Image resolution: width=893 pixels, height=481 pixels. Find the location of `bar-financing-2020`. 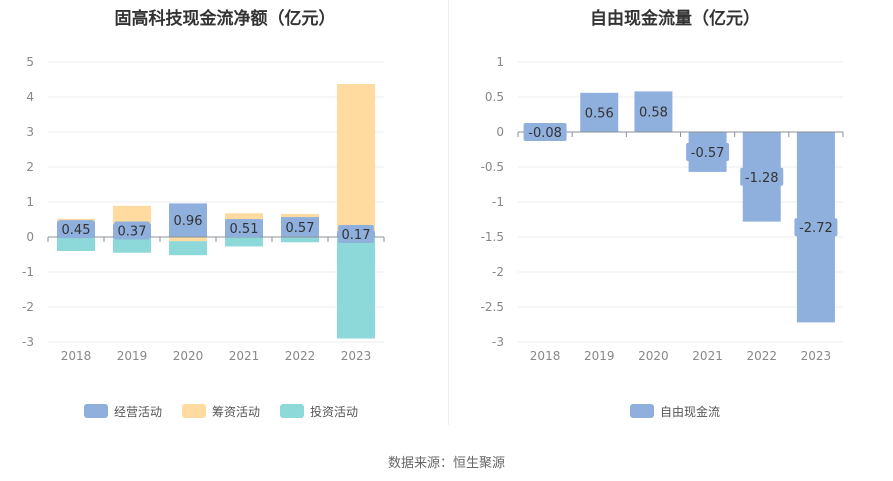

bar-financing-2020 is located at coordinates (188, 239).